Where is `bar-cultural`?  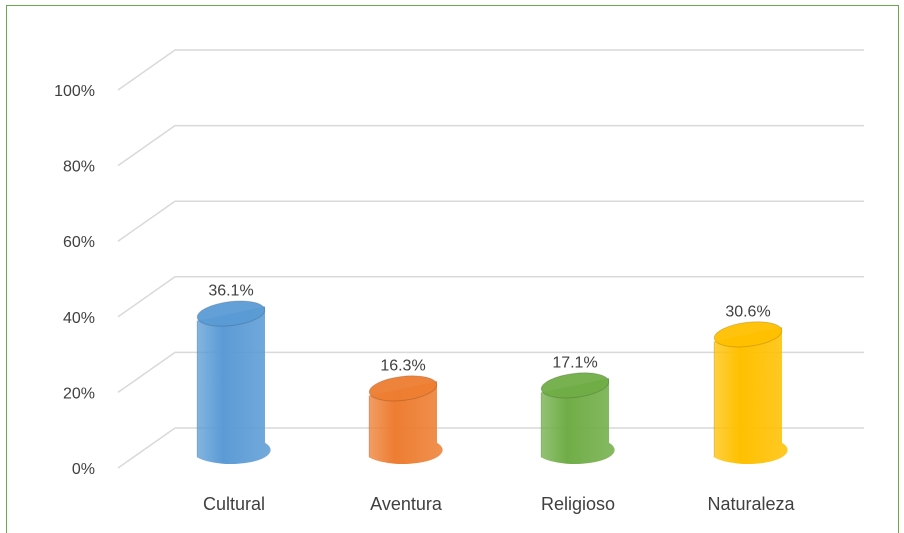 bar-cultural is located at coordinates (233, 382).